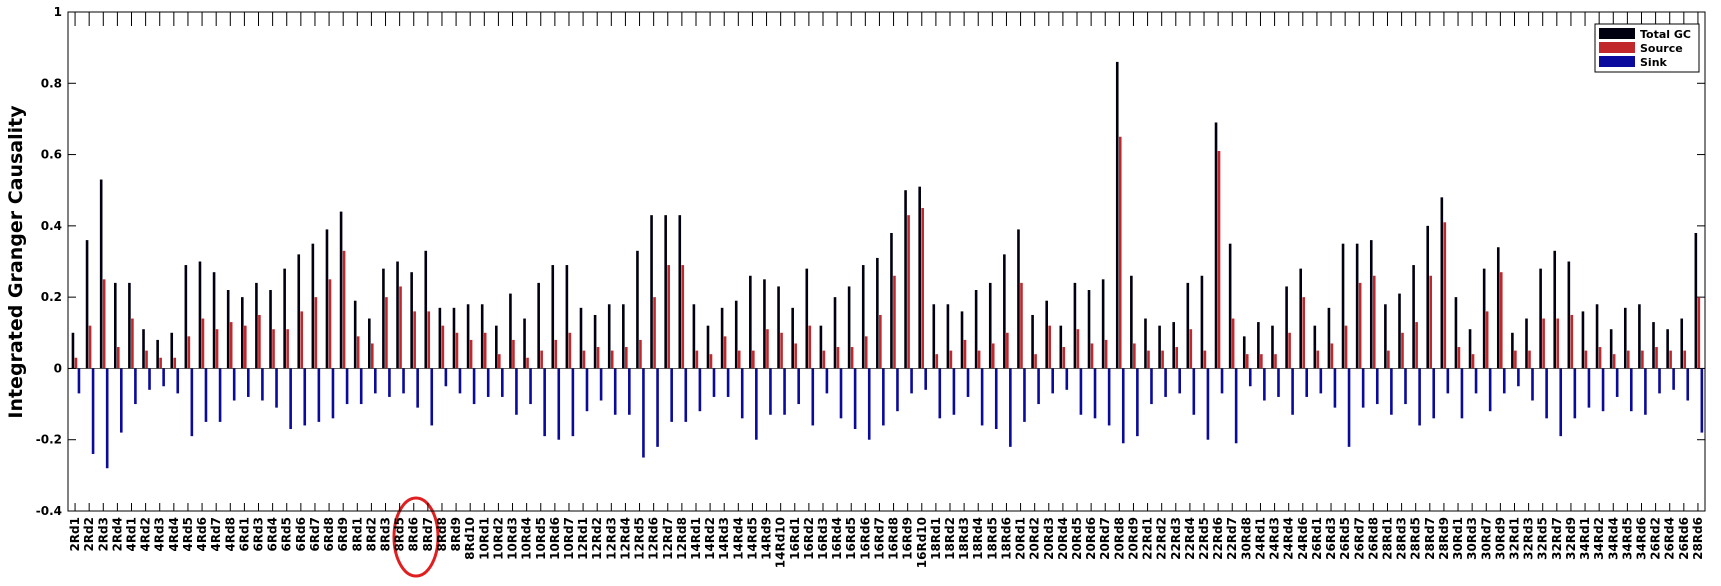 The width and height of the screenshot is (1721, 586). I want to click on x-tick-label: 12Rd3, so click(611, 538).